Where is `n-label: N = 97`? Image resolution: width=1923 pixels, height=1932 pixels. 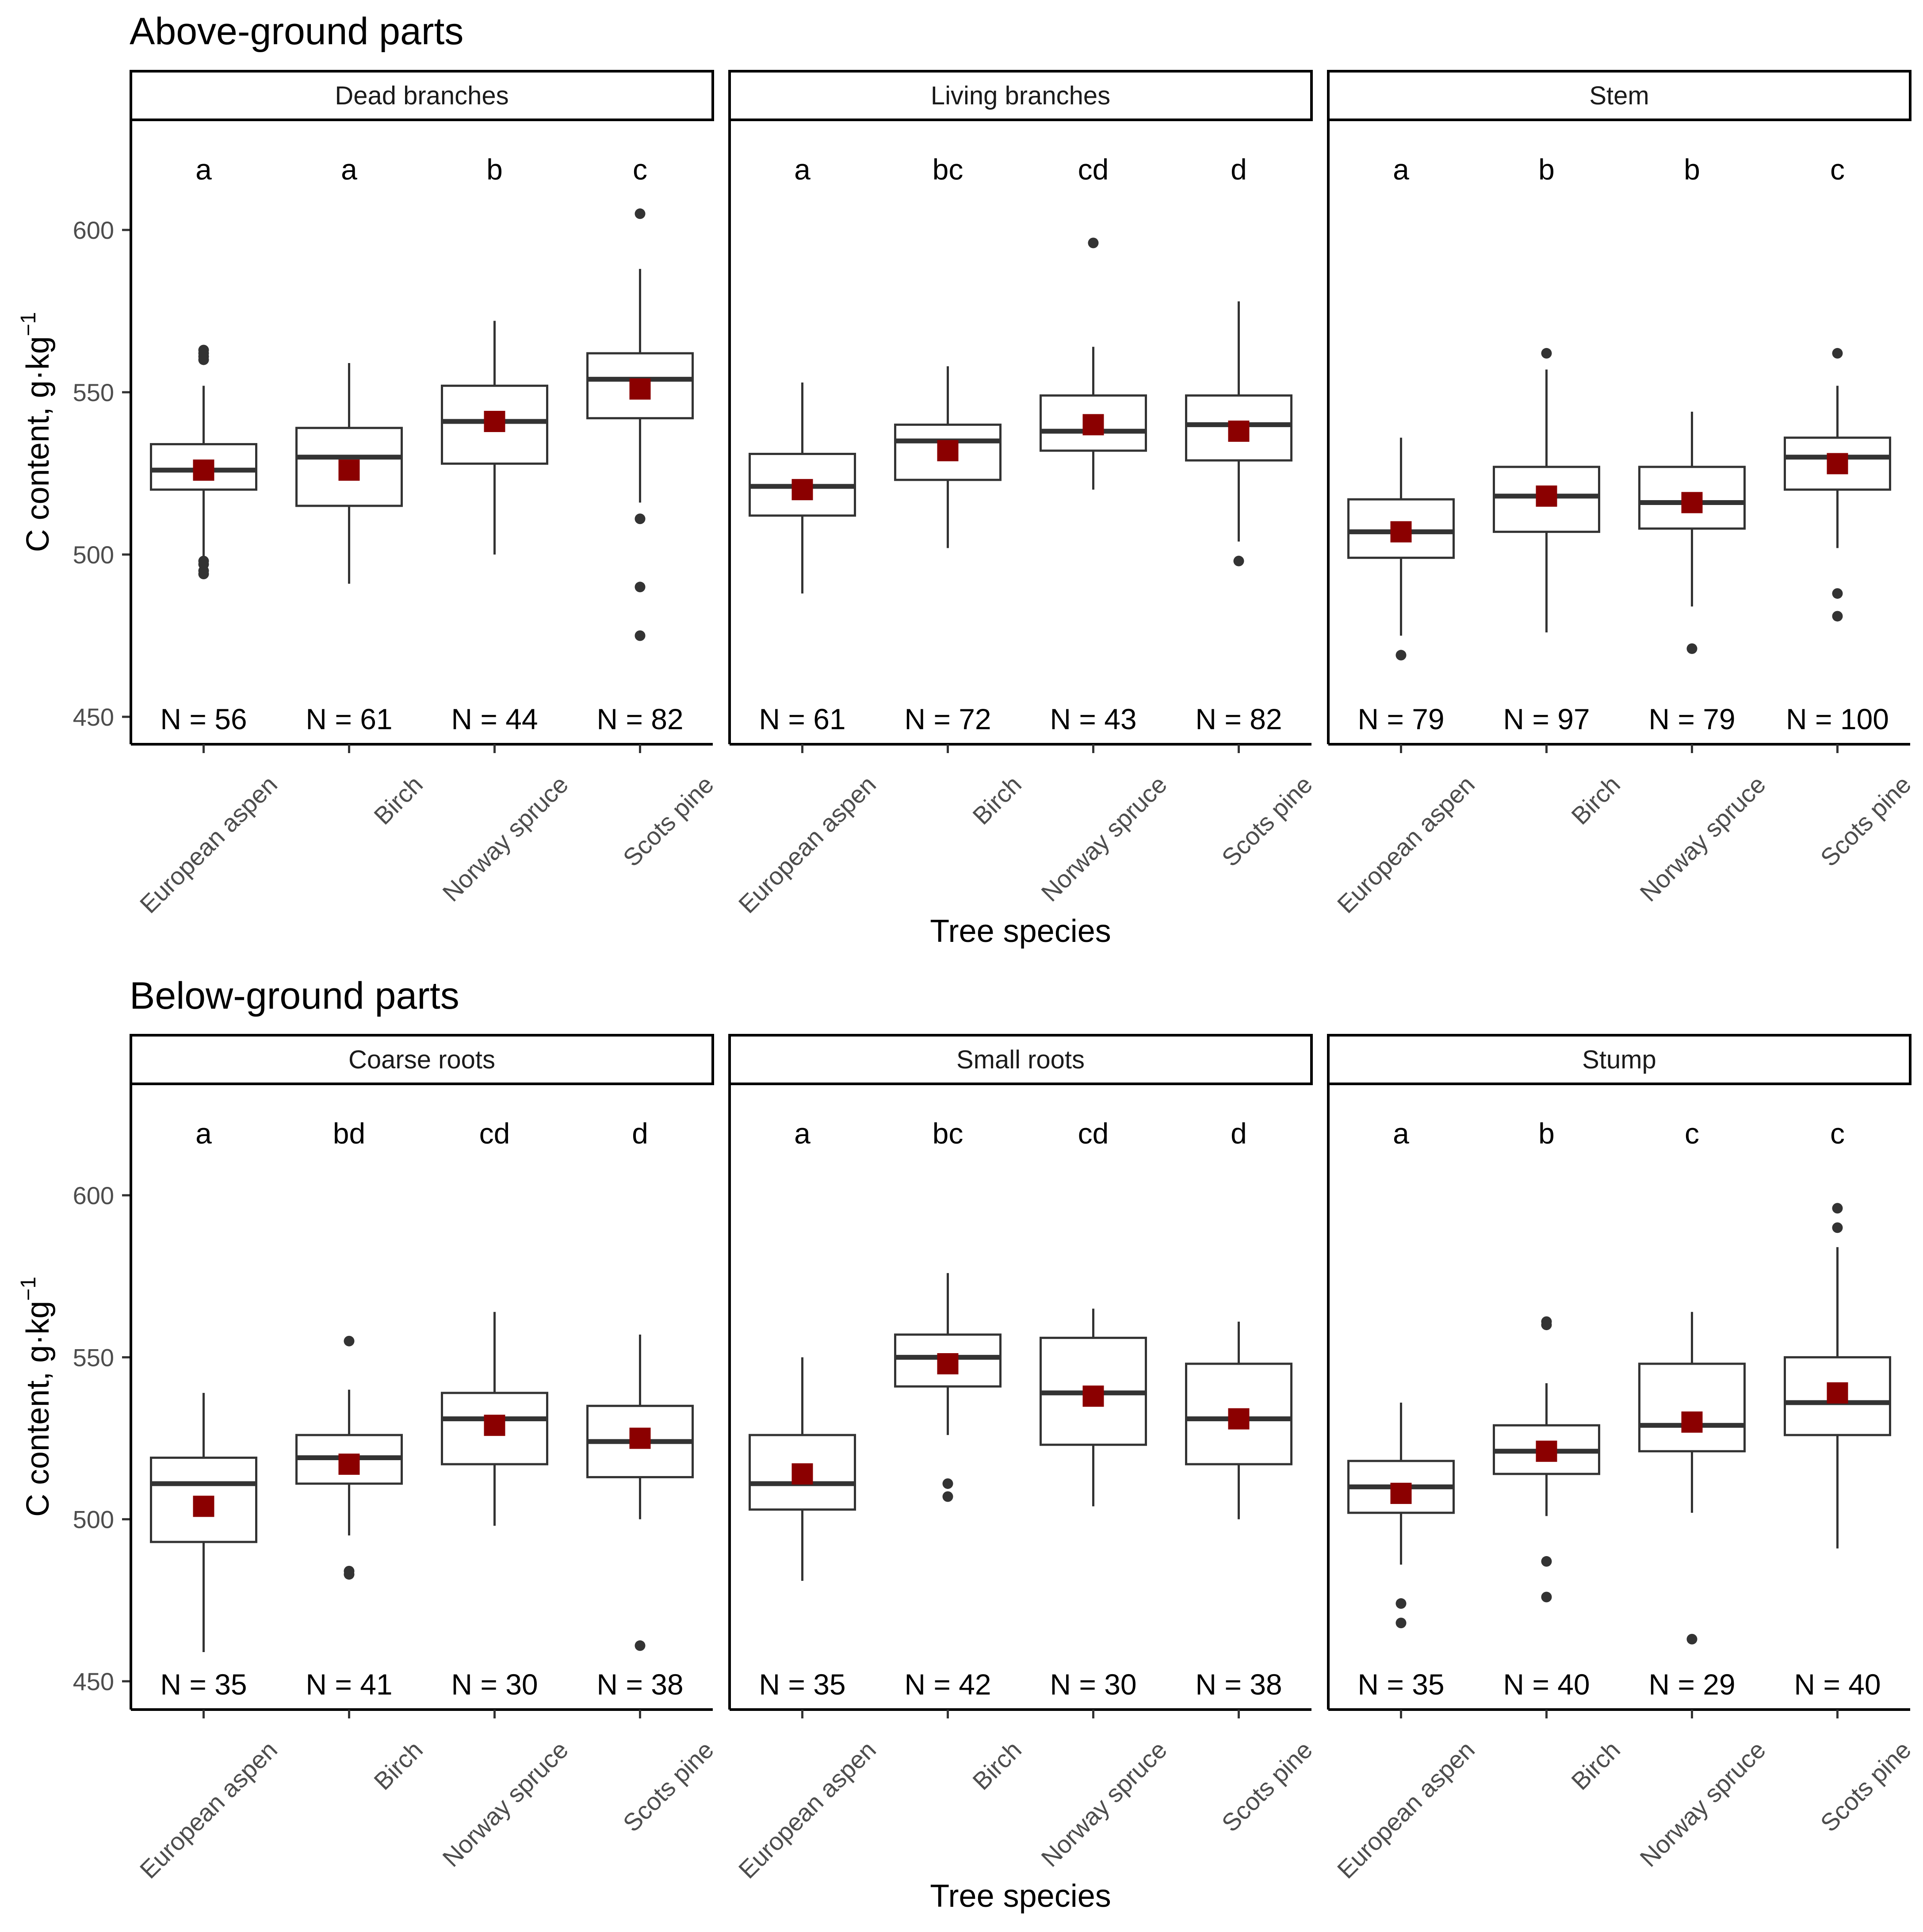 n-label: N = 97 is located at coordinates (1546, 719).